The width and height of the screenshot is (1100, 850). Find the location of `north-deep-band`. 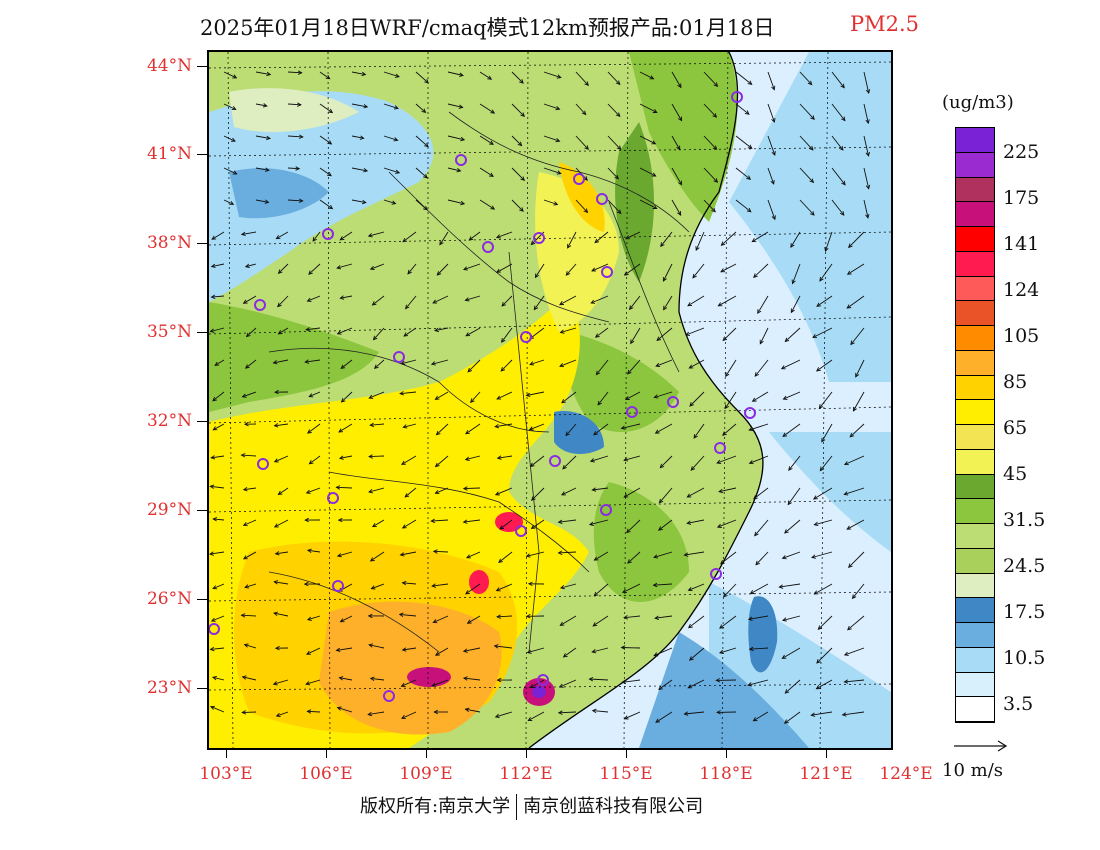

north-deep-band is located at coordinates (279, 193).